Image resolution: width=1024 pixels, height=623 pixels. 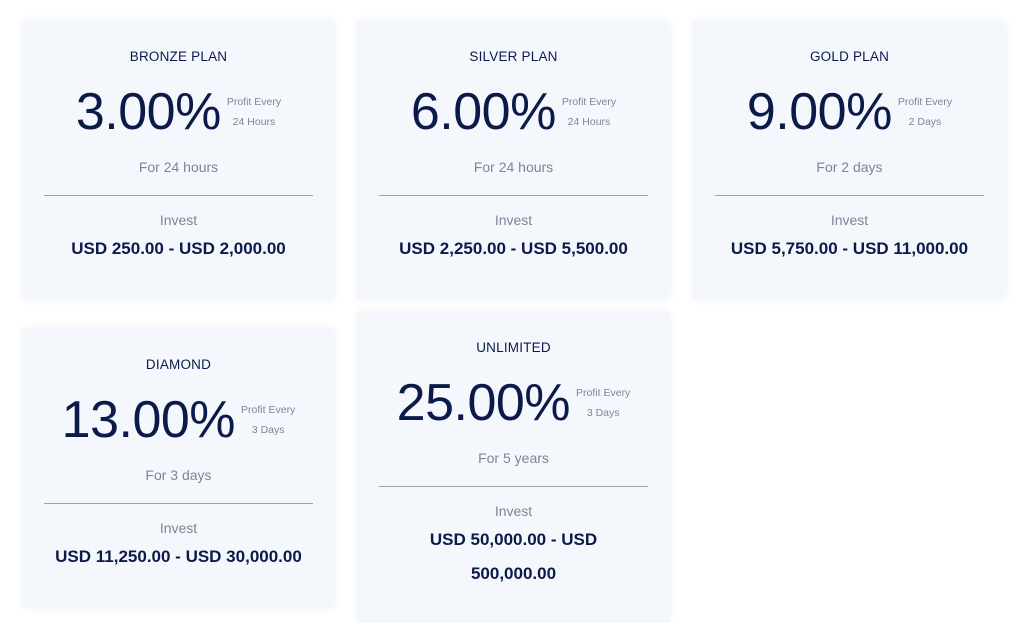 What do you see at coordinates (148, 112) in the screenshot?
I see `plan-rate: 3.00%` at bounding box center [148, 112].